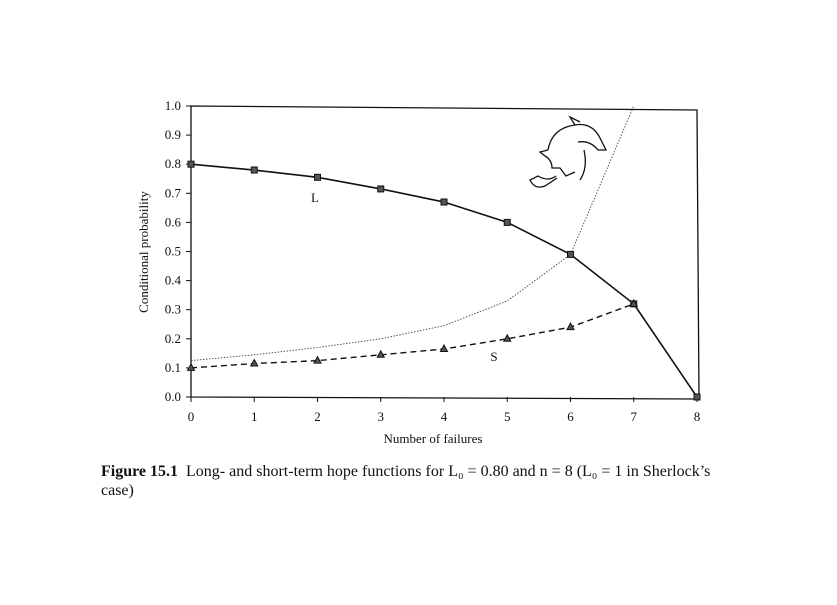 The width and height of the screenshot is (837, 605). Describe the element at coordinates (570, 416) in the screenshot. I see `x-tick-label: 6` at that location.